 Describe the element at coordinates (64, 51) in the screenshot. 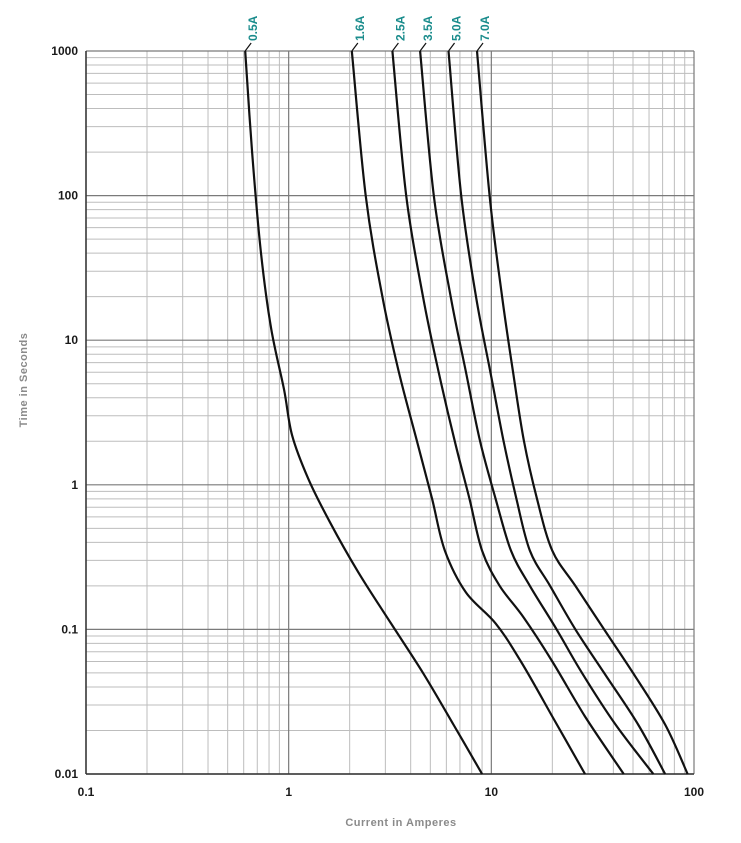

I see `y-tick-label: 1000` at that location.